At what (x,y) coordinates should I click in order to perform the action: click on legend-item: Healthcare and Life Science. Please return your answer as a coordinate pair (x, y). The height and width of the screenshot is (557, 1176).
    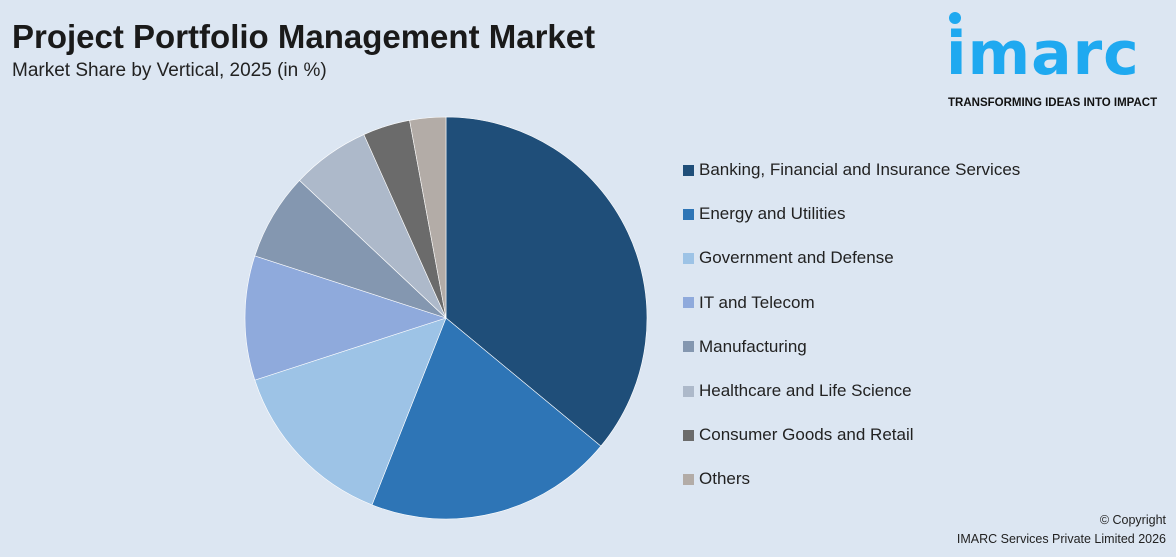
    Looking at the image, I should click on (851, 391).